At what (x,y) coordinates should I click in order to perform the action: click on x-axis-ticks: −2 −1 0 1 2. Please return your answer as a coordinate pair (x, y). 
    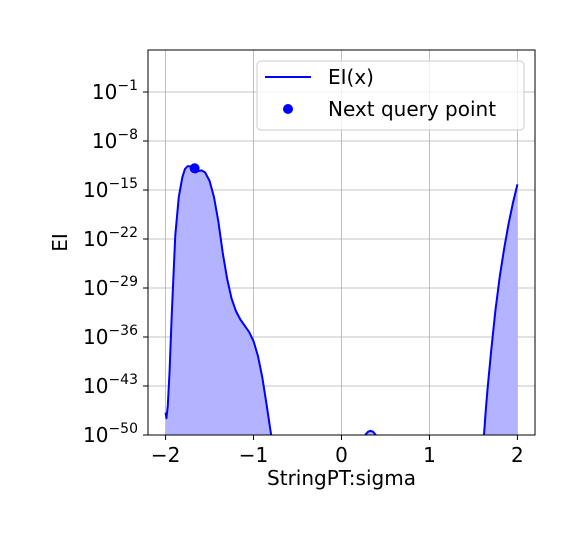
    Looking at the image, I should click on (337, 451).